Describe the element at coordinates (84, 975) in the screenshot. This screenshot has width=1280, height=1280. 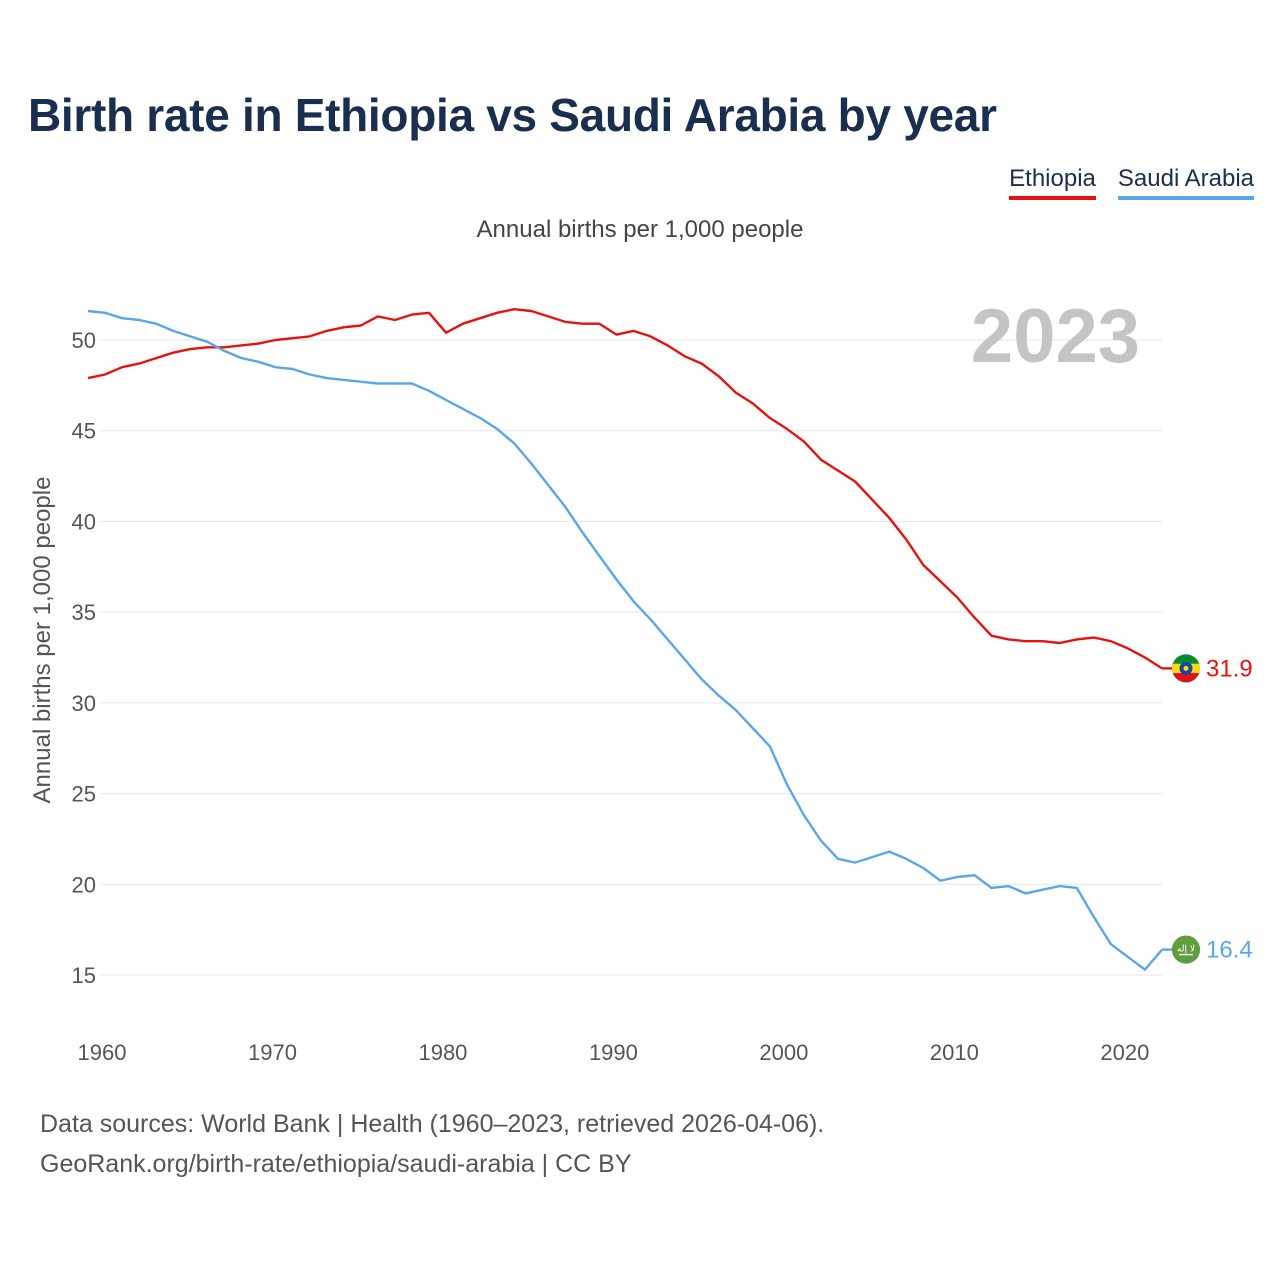
I see `y-tick-label: 15` at that location.